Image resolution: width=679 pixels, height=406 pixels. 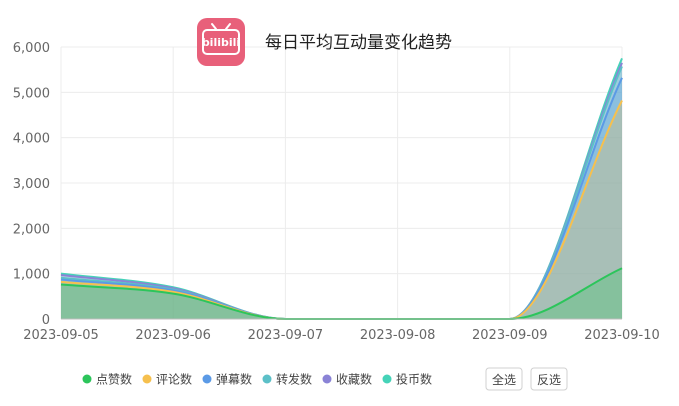 What do you see at coordinates (214, 26) in the screenshot?
I see `tv-antenna-left-icon` at bounding box center [214, 26].